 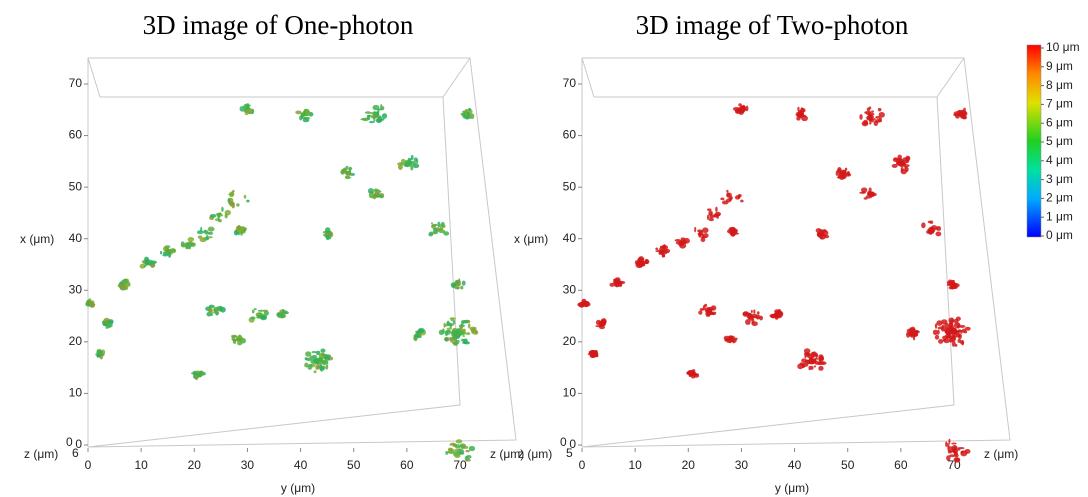 What do you see at coordinates (248, 465) in the screenshot?
I see `y-tick-label: 30` at bounding box center [248, 465].